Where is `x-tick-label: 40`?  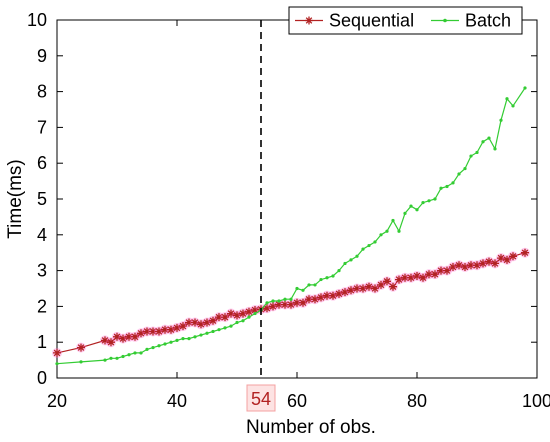 x-tick-label: 40 is located at coordinates (177, 401).